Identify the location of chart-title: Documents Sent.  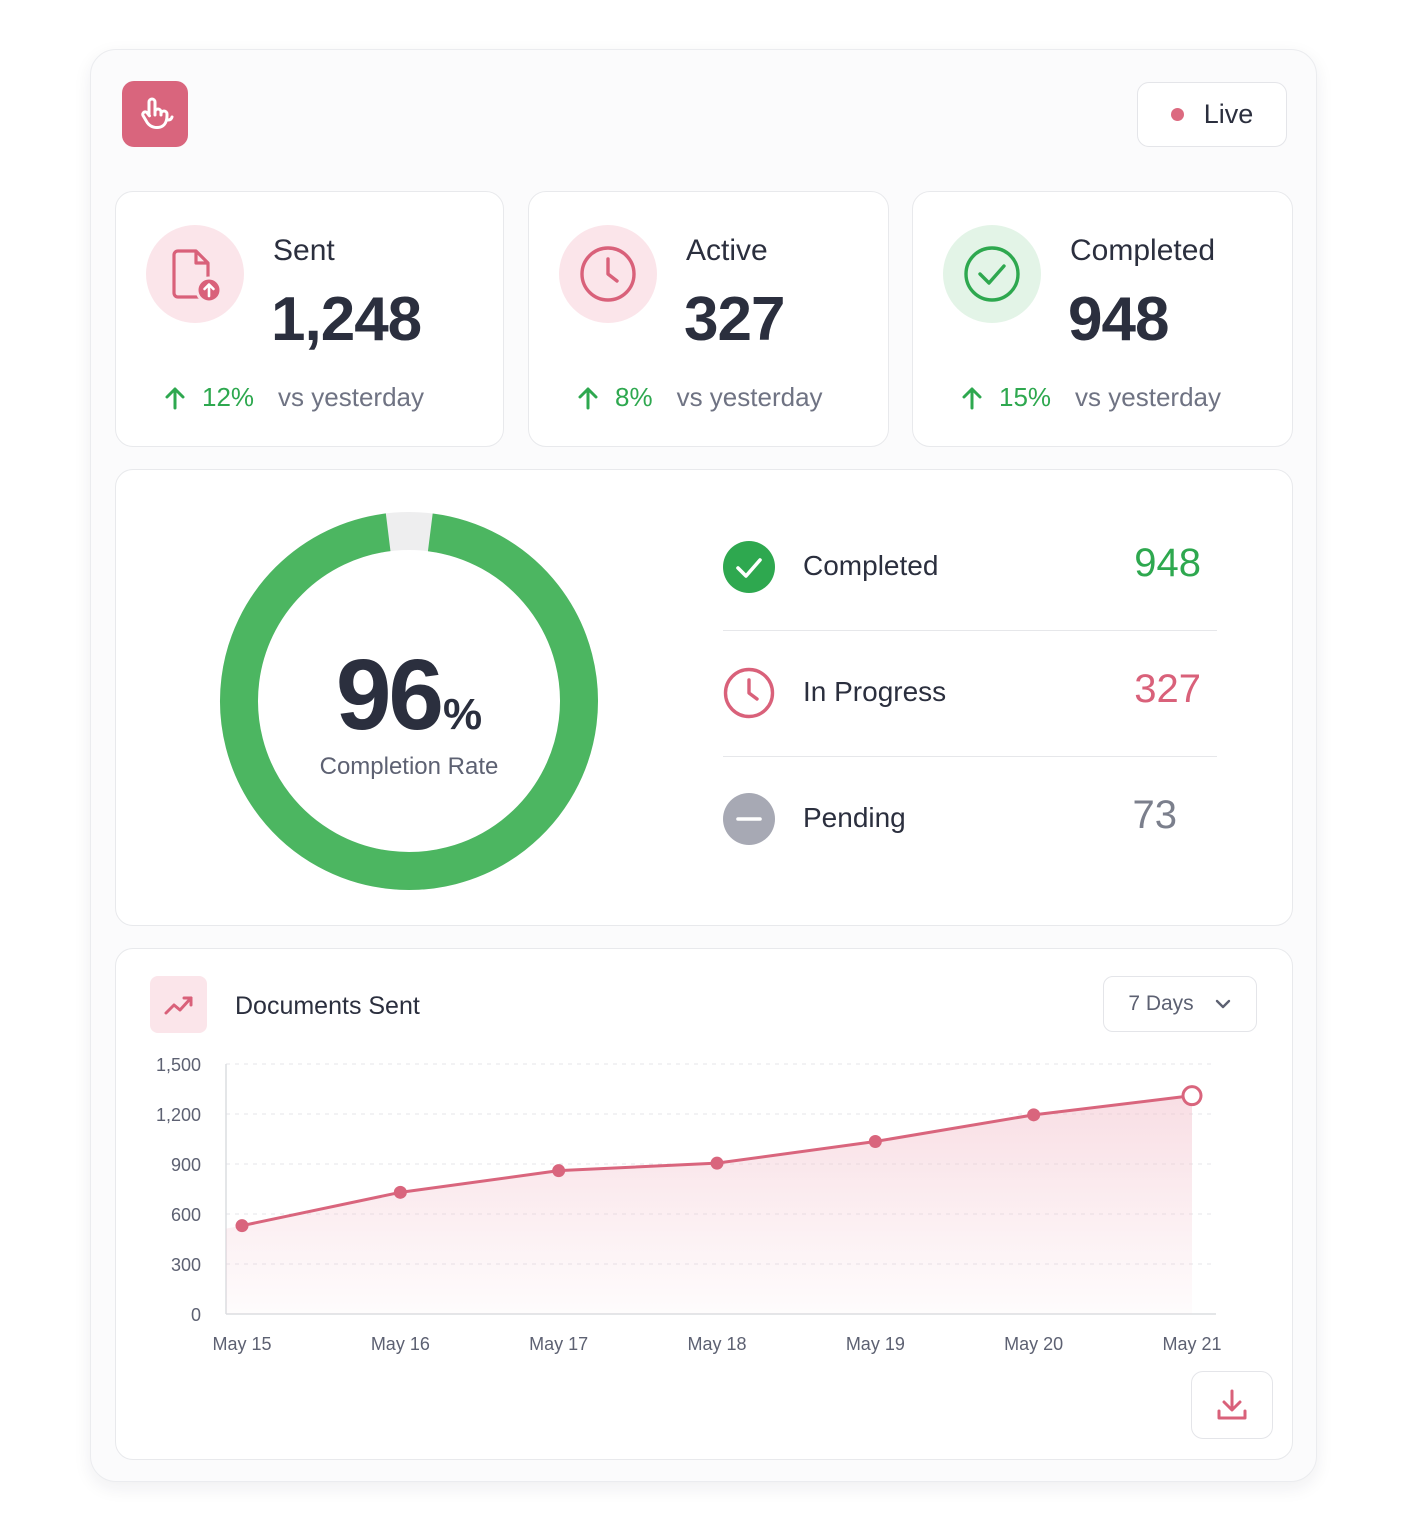
(327, 1006).